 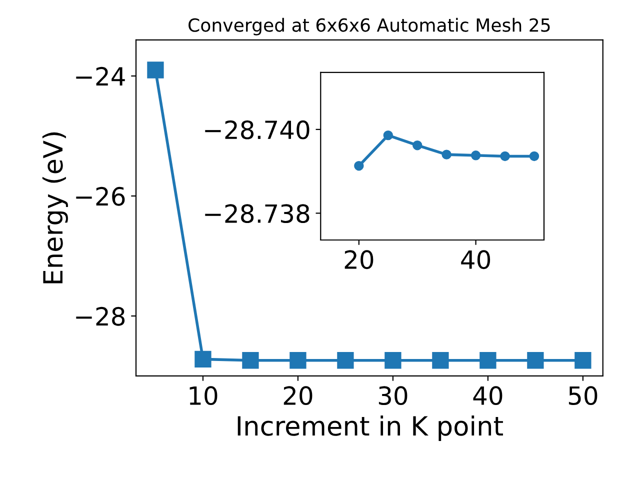 I want to click on y-tick-label: −28.738, so click(x=257, y=214).